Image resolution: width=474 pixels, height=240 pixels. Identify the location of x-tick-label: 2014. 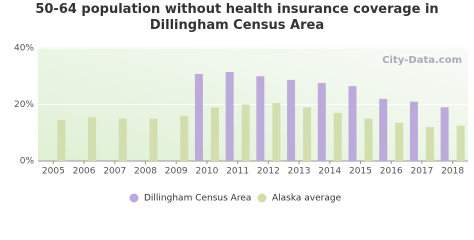
(329, 172).